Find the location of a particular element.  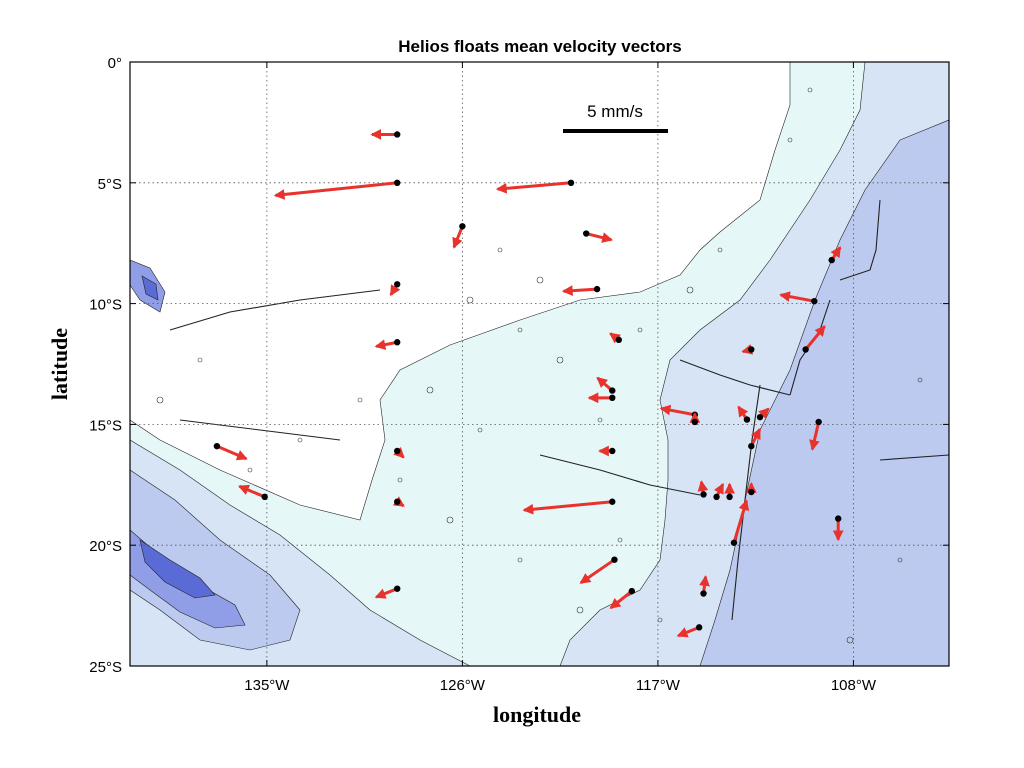

scale-bar: 5 mm/s is located at coordinates (615, 117).